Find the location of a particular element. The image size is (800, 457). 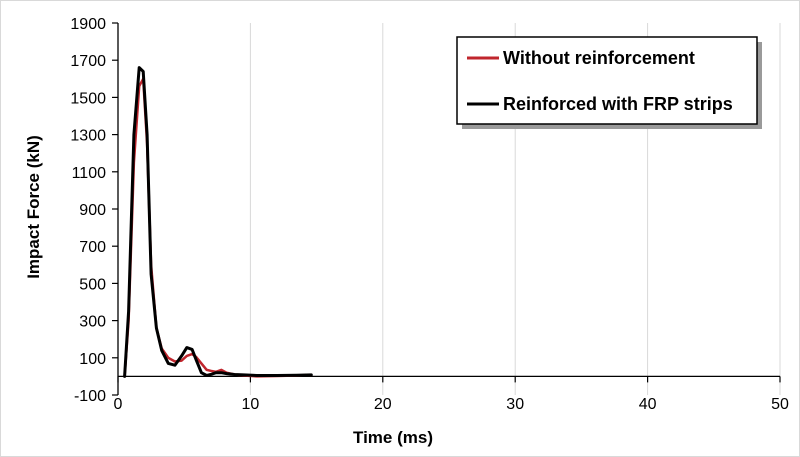

y-tick-label: 1500 is located at coordinates (88, 98).